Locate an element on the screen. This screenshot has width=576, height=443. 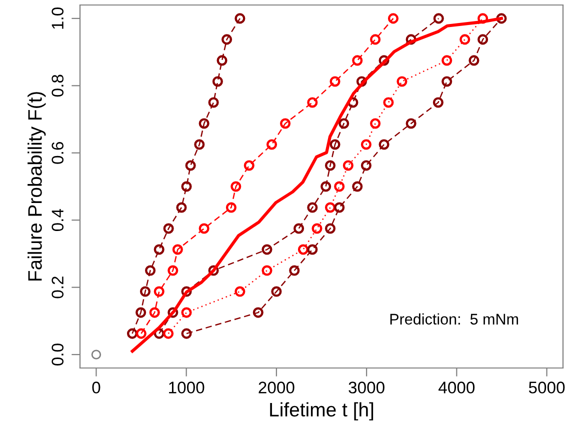
x-tick-label: 5000 is located at coordinates (546, 388).